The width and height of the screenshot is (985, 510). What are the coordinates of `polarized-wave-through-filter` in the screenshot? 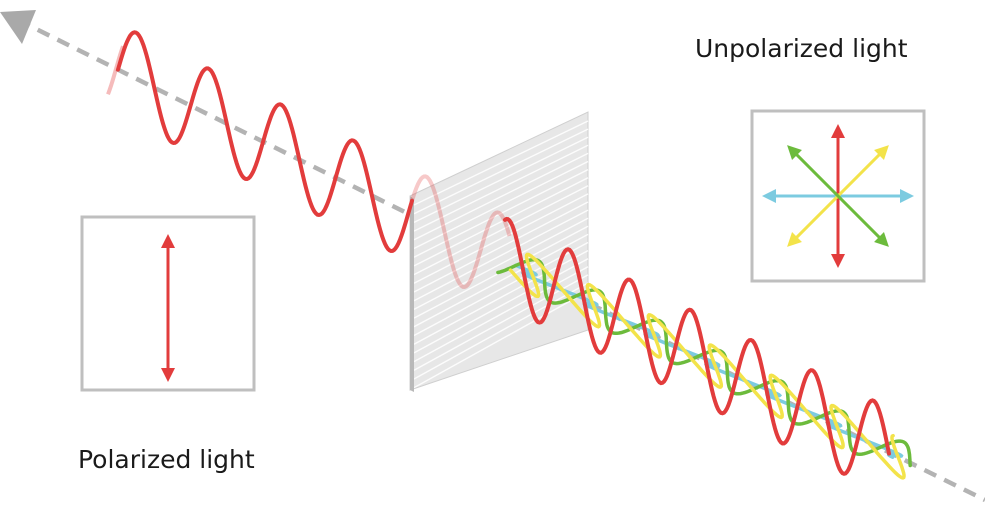 It's located at (461, 232).